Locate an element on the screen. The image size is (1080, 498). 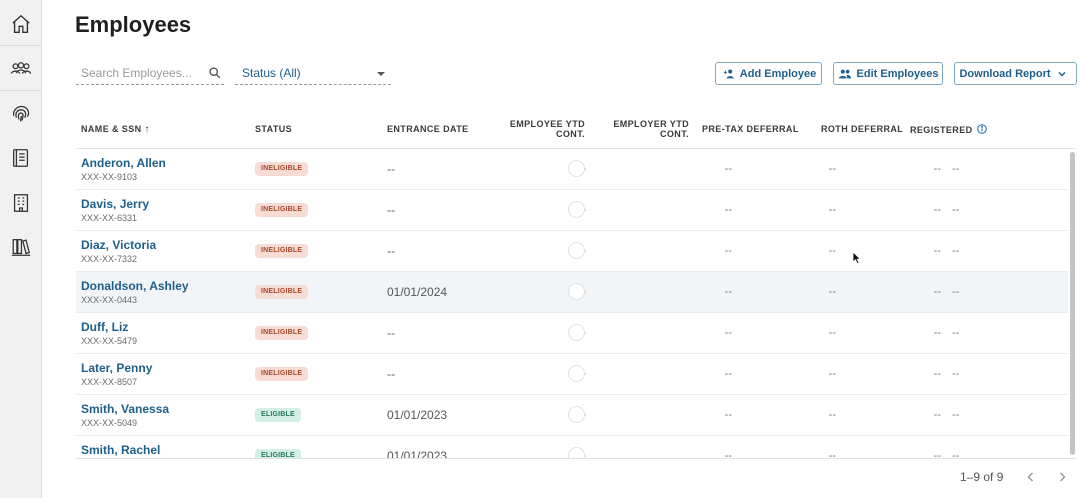
nav-company is located at coordinates (21, 203).